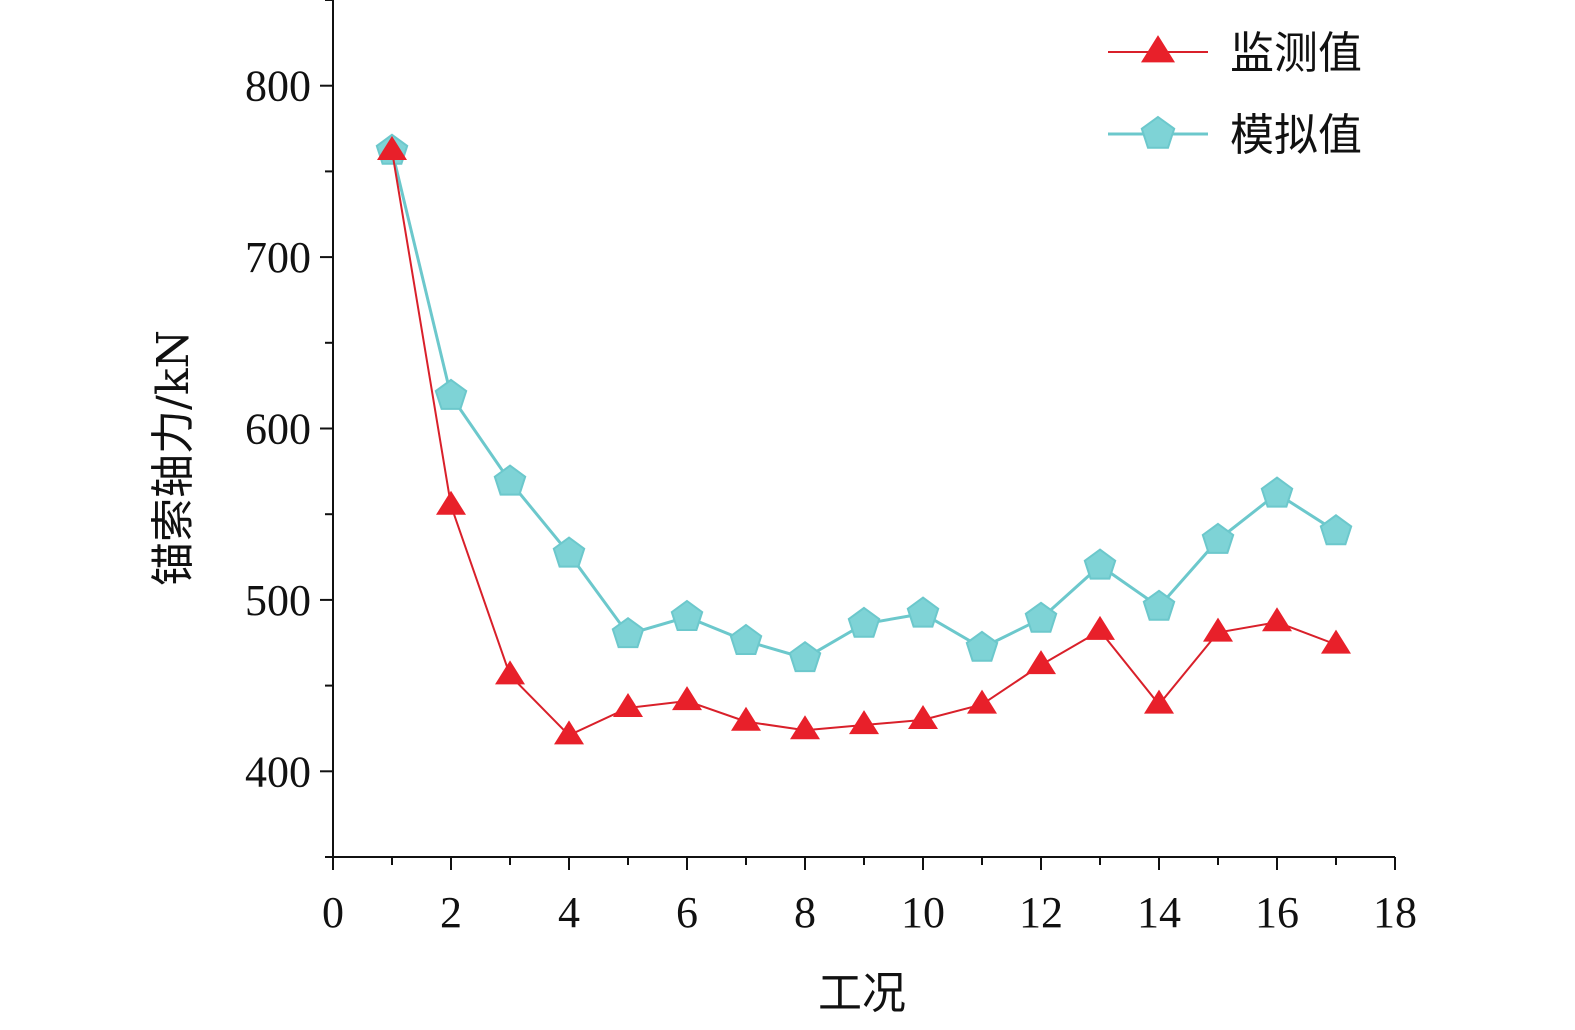 Image resolution: width=1575 pixels, height=1030 pixels. What do you see at coordinates (333, 912) in the screenshot?
I see `x-tick-label: 0` at bounding box center [333, 912].